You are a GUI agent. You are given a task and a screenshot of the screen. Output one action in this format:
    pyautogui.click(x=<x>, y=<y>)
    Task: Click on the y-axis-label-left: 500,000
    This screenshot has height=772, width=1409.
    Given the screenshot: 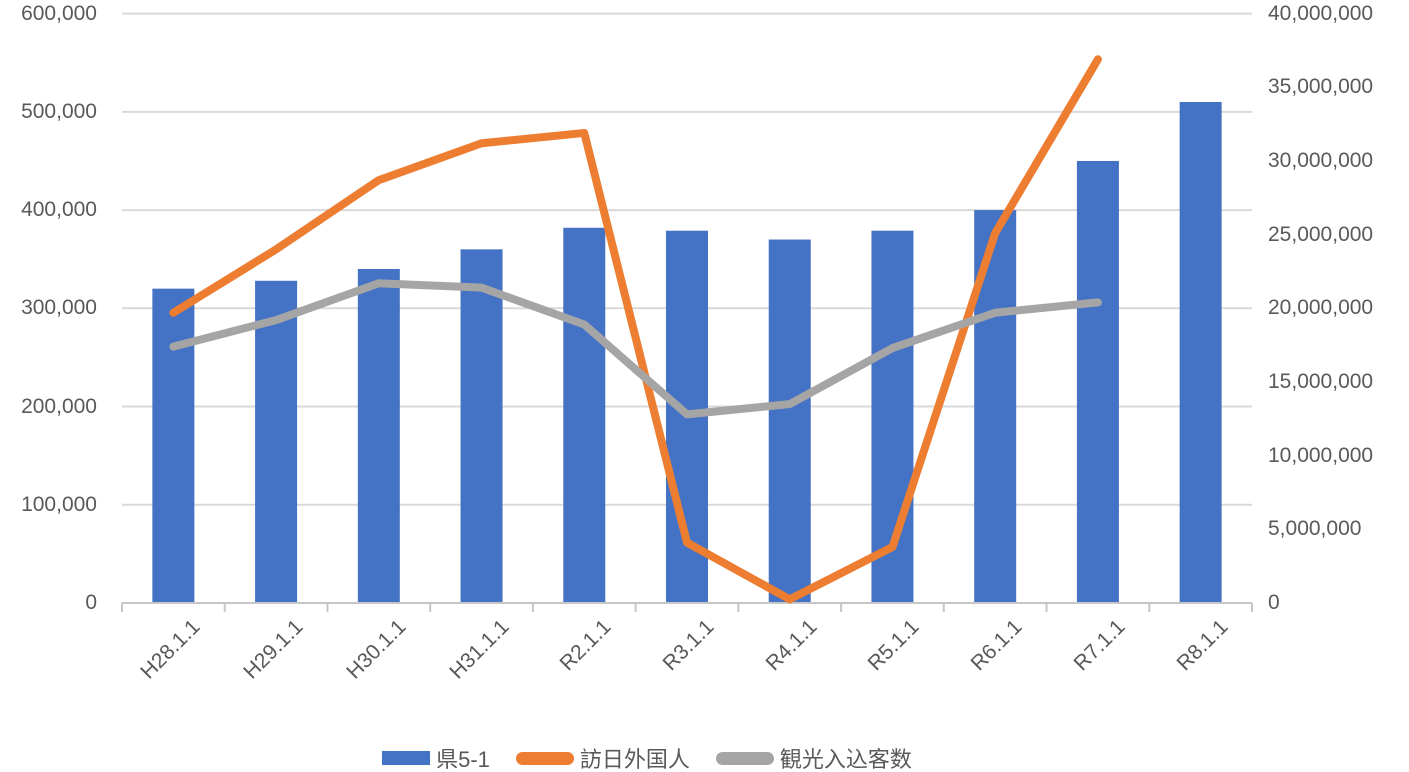 What is the action you would take?
    pyautogui.click(x=59, y=111)
    